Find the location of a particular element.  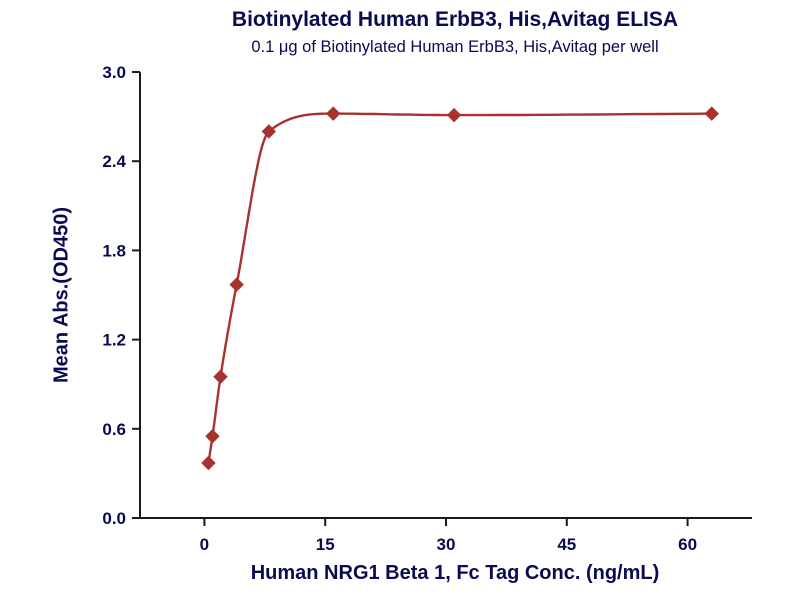

y-tick-label: 2.4 is located at coordinates (114, 161).